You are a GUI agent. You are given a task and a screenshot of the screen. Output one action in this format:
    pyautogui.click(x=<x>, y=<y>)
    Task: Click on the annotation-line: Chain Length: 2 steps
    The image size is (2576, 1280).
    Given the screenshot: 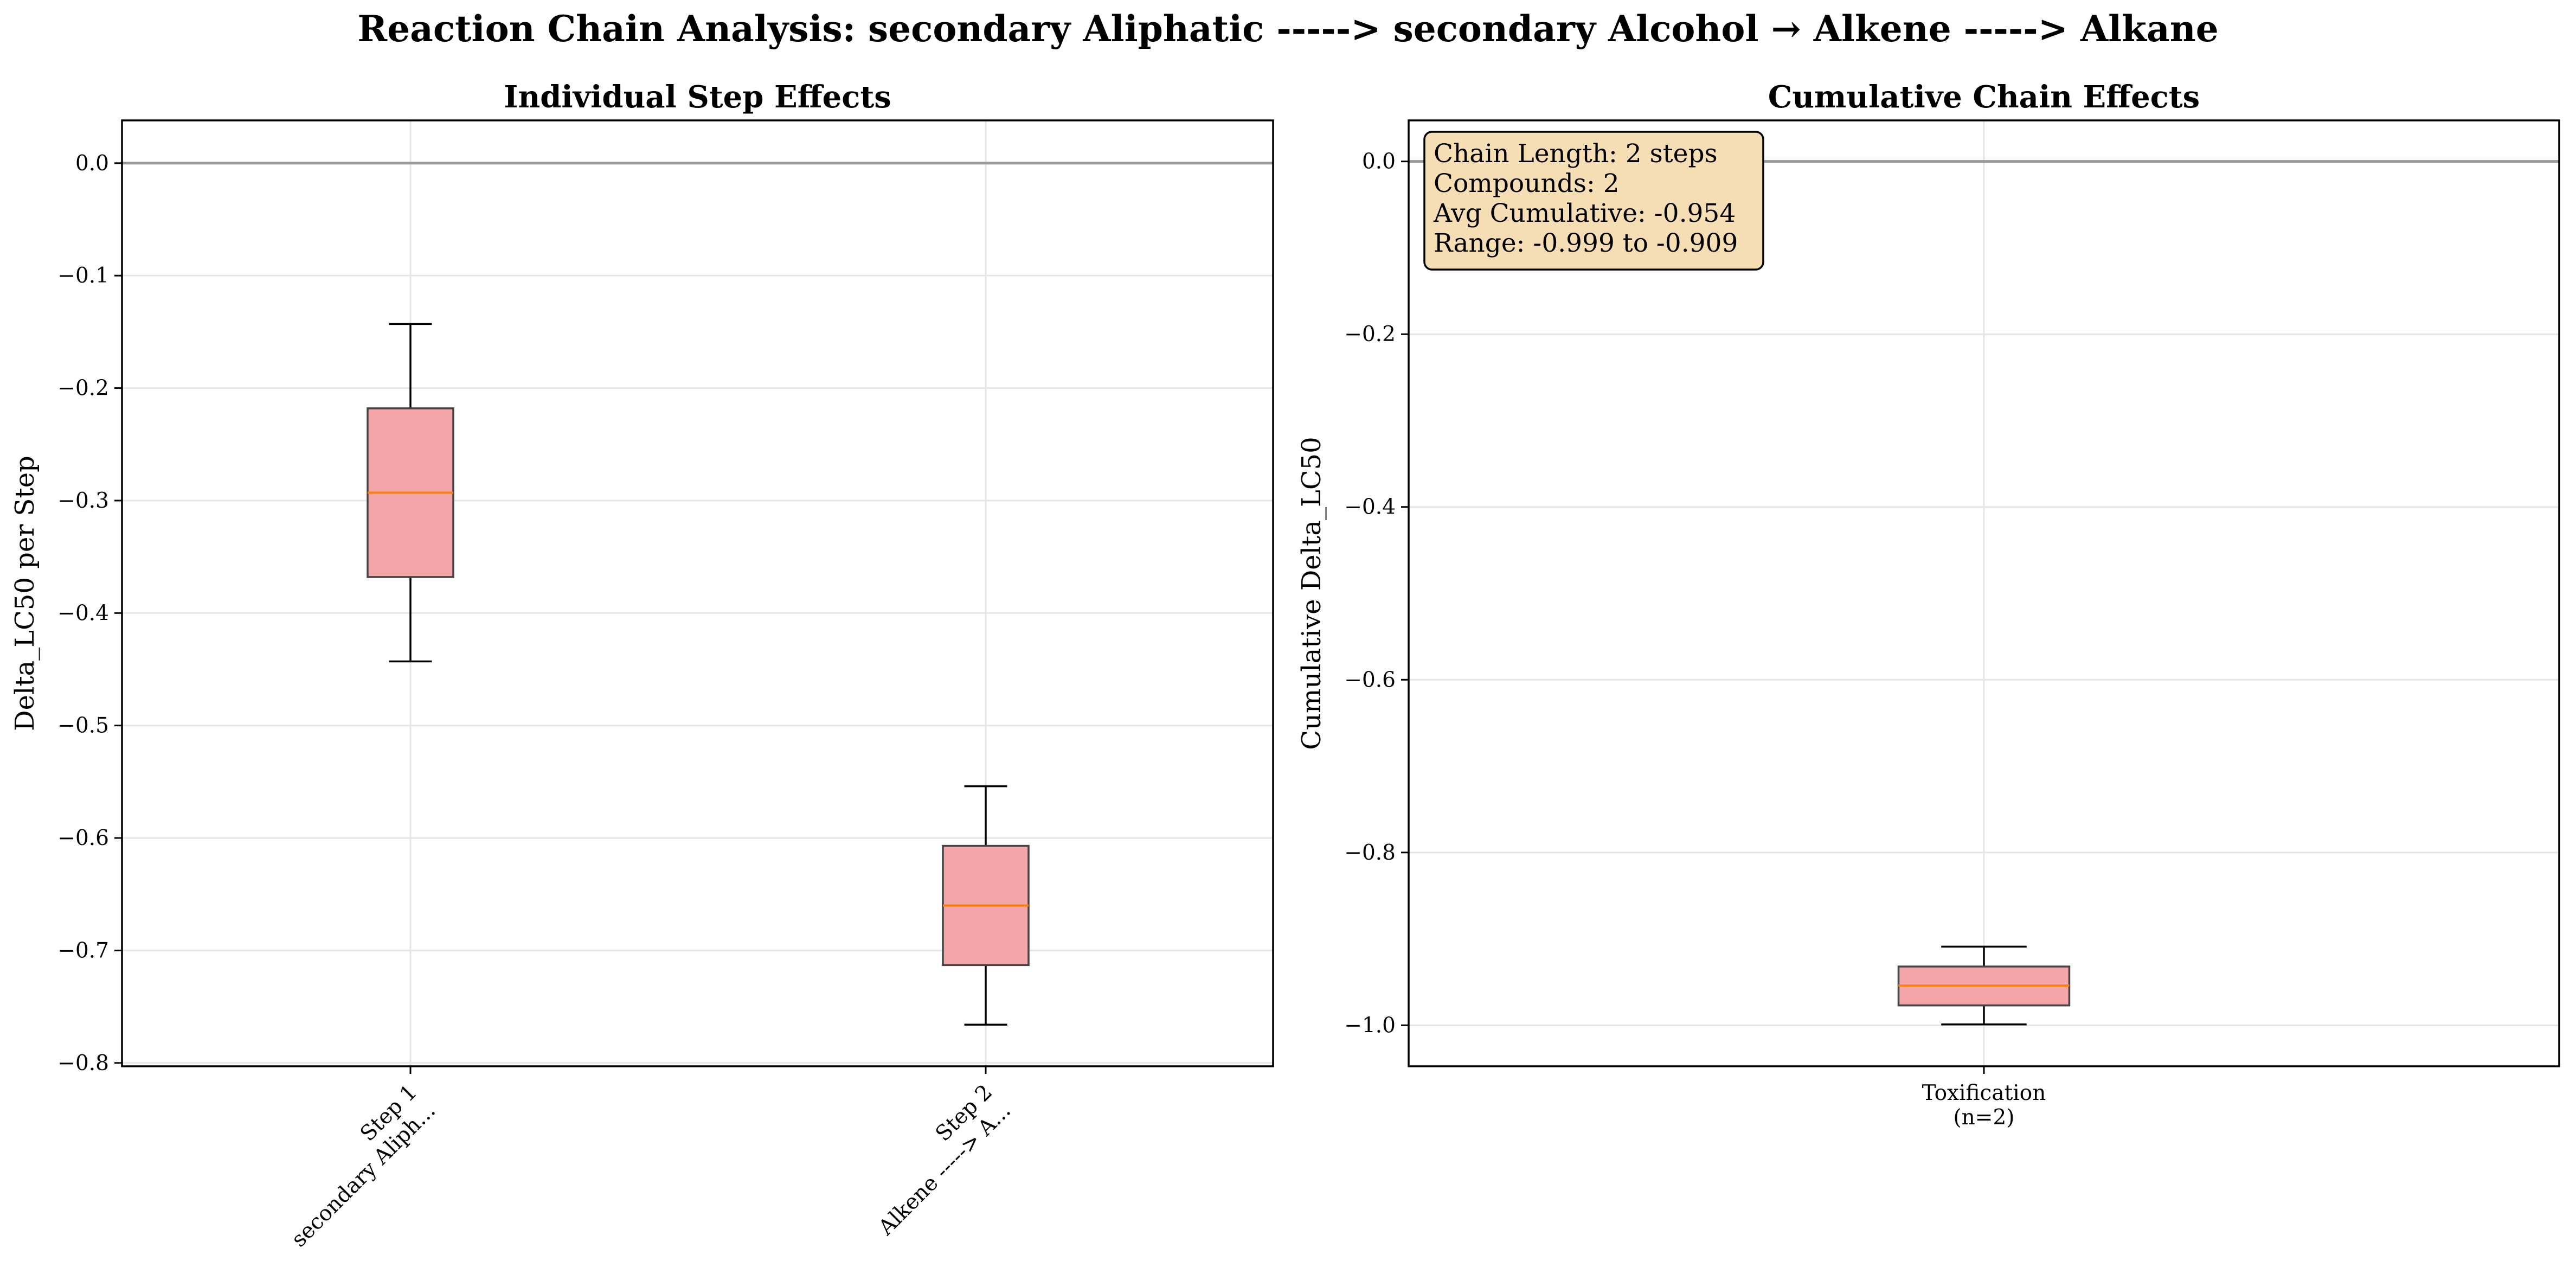 What is the action you would take?
    pyautogui.click(x=1576, y=154)
    